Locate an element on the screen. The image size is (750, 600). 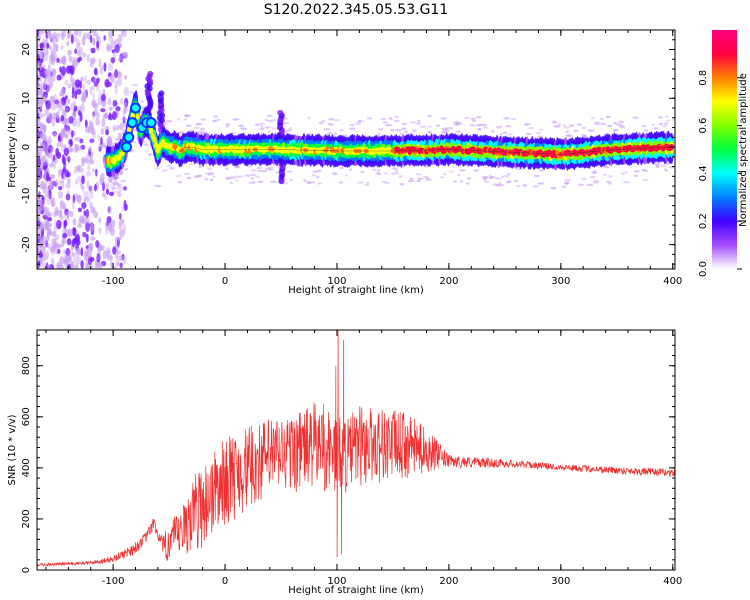
y-tick-label: 0 is located at coordinates (26, 147).